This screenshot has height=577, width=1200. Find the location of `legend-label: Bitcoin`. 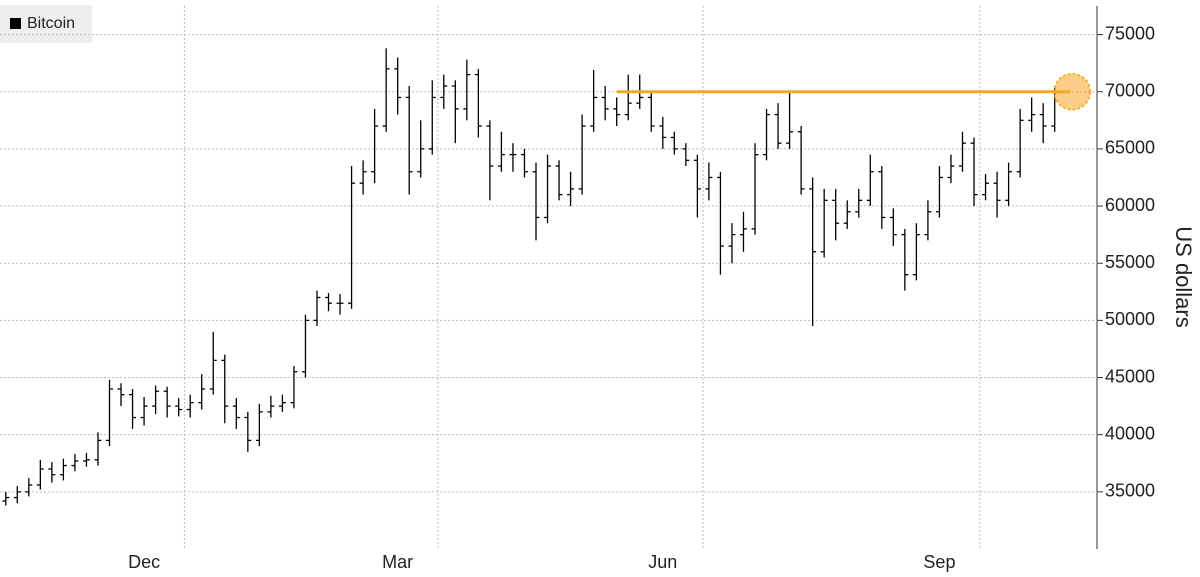

legend-label: Bitcoin is located at coordinates (51, 23).